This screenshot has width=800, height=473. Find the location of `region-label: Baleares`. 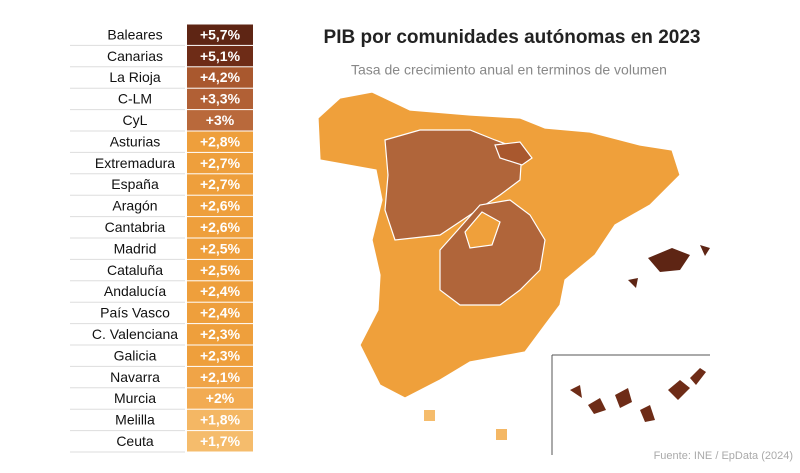

region-label: Baleares is located at coordinates (134, 34).